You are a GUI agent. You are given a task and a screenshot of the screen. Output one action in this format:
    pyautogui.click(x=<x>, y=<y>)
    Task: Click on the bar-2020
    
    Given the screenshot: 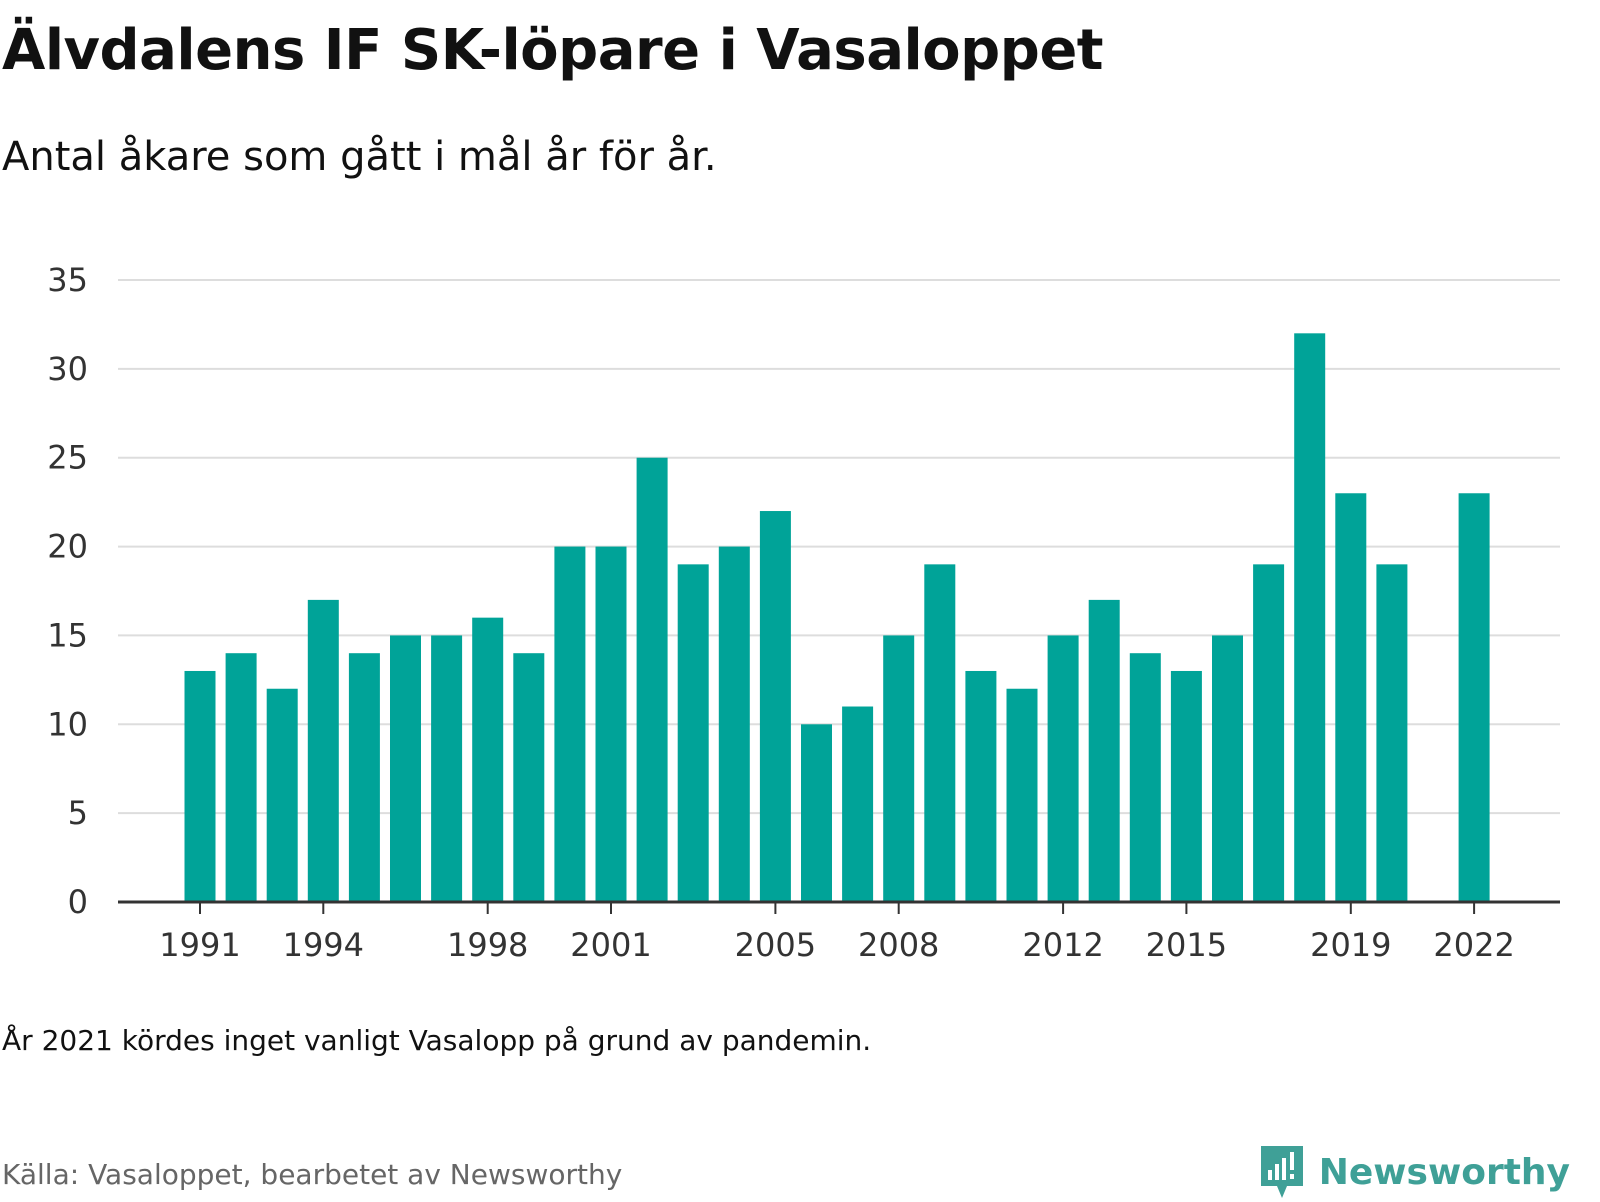 What is the action you would take?
    pyautogui.click(x=1392, y=733)
    